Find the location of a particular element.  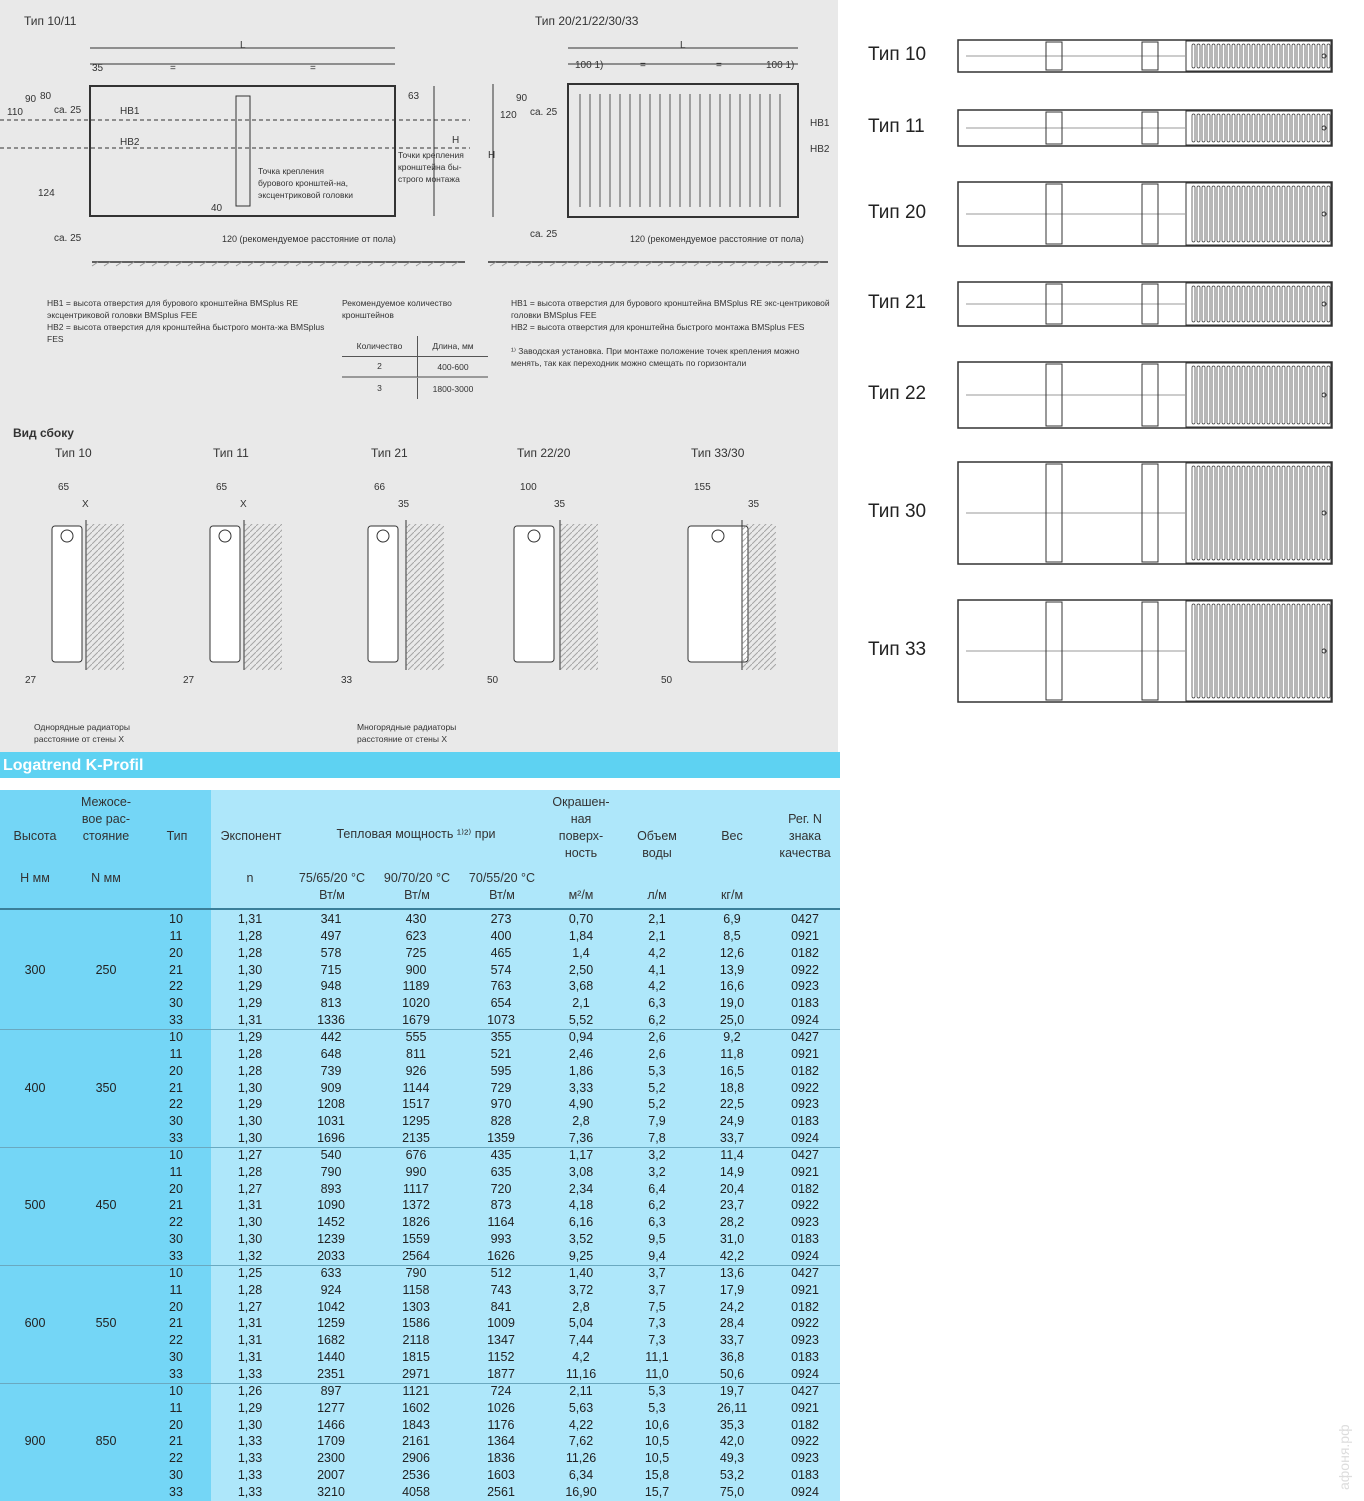

dim-bottom: 27 is located at coordinates (31, 680).